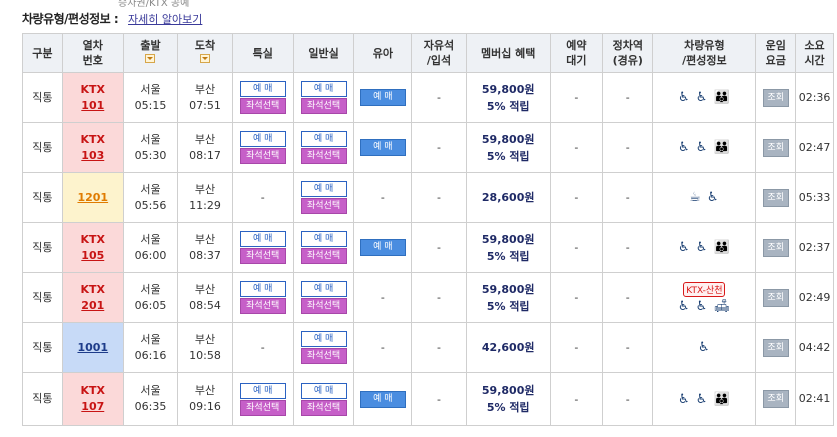  What do you see at coordinates (814, 197) in the screenshot?
I see `duration: 05:33` at bounding box center [814, 197].